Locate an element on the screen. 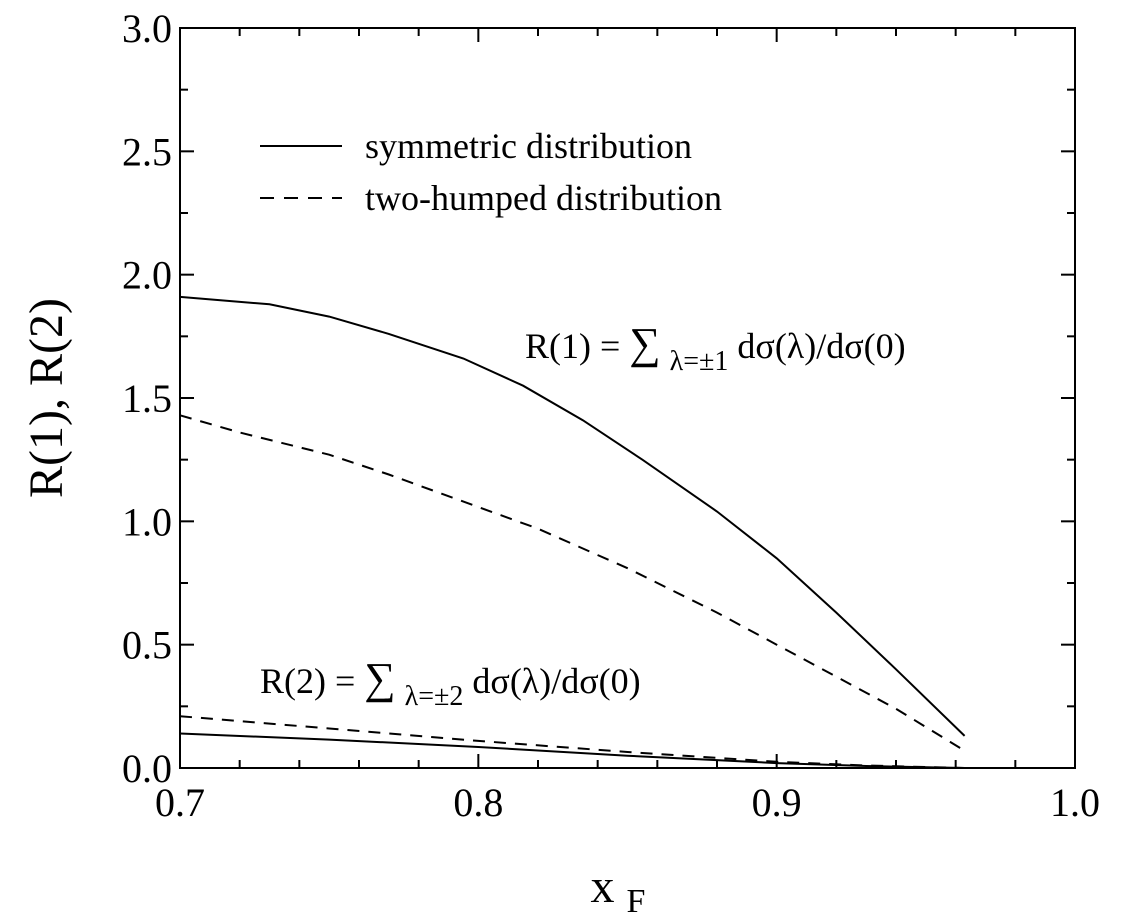  annotation-r1: R(1) = ∑ λ=±1 dσ(λ)/dσ(0) is located at coordinates (715, 348).